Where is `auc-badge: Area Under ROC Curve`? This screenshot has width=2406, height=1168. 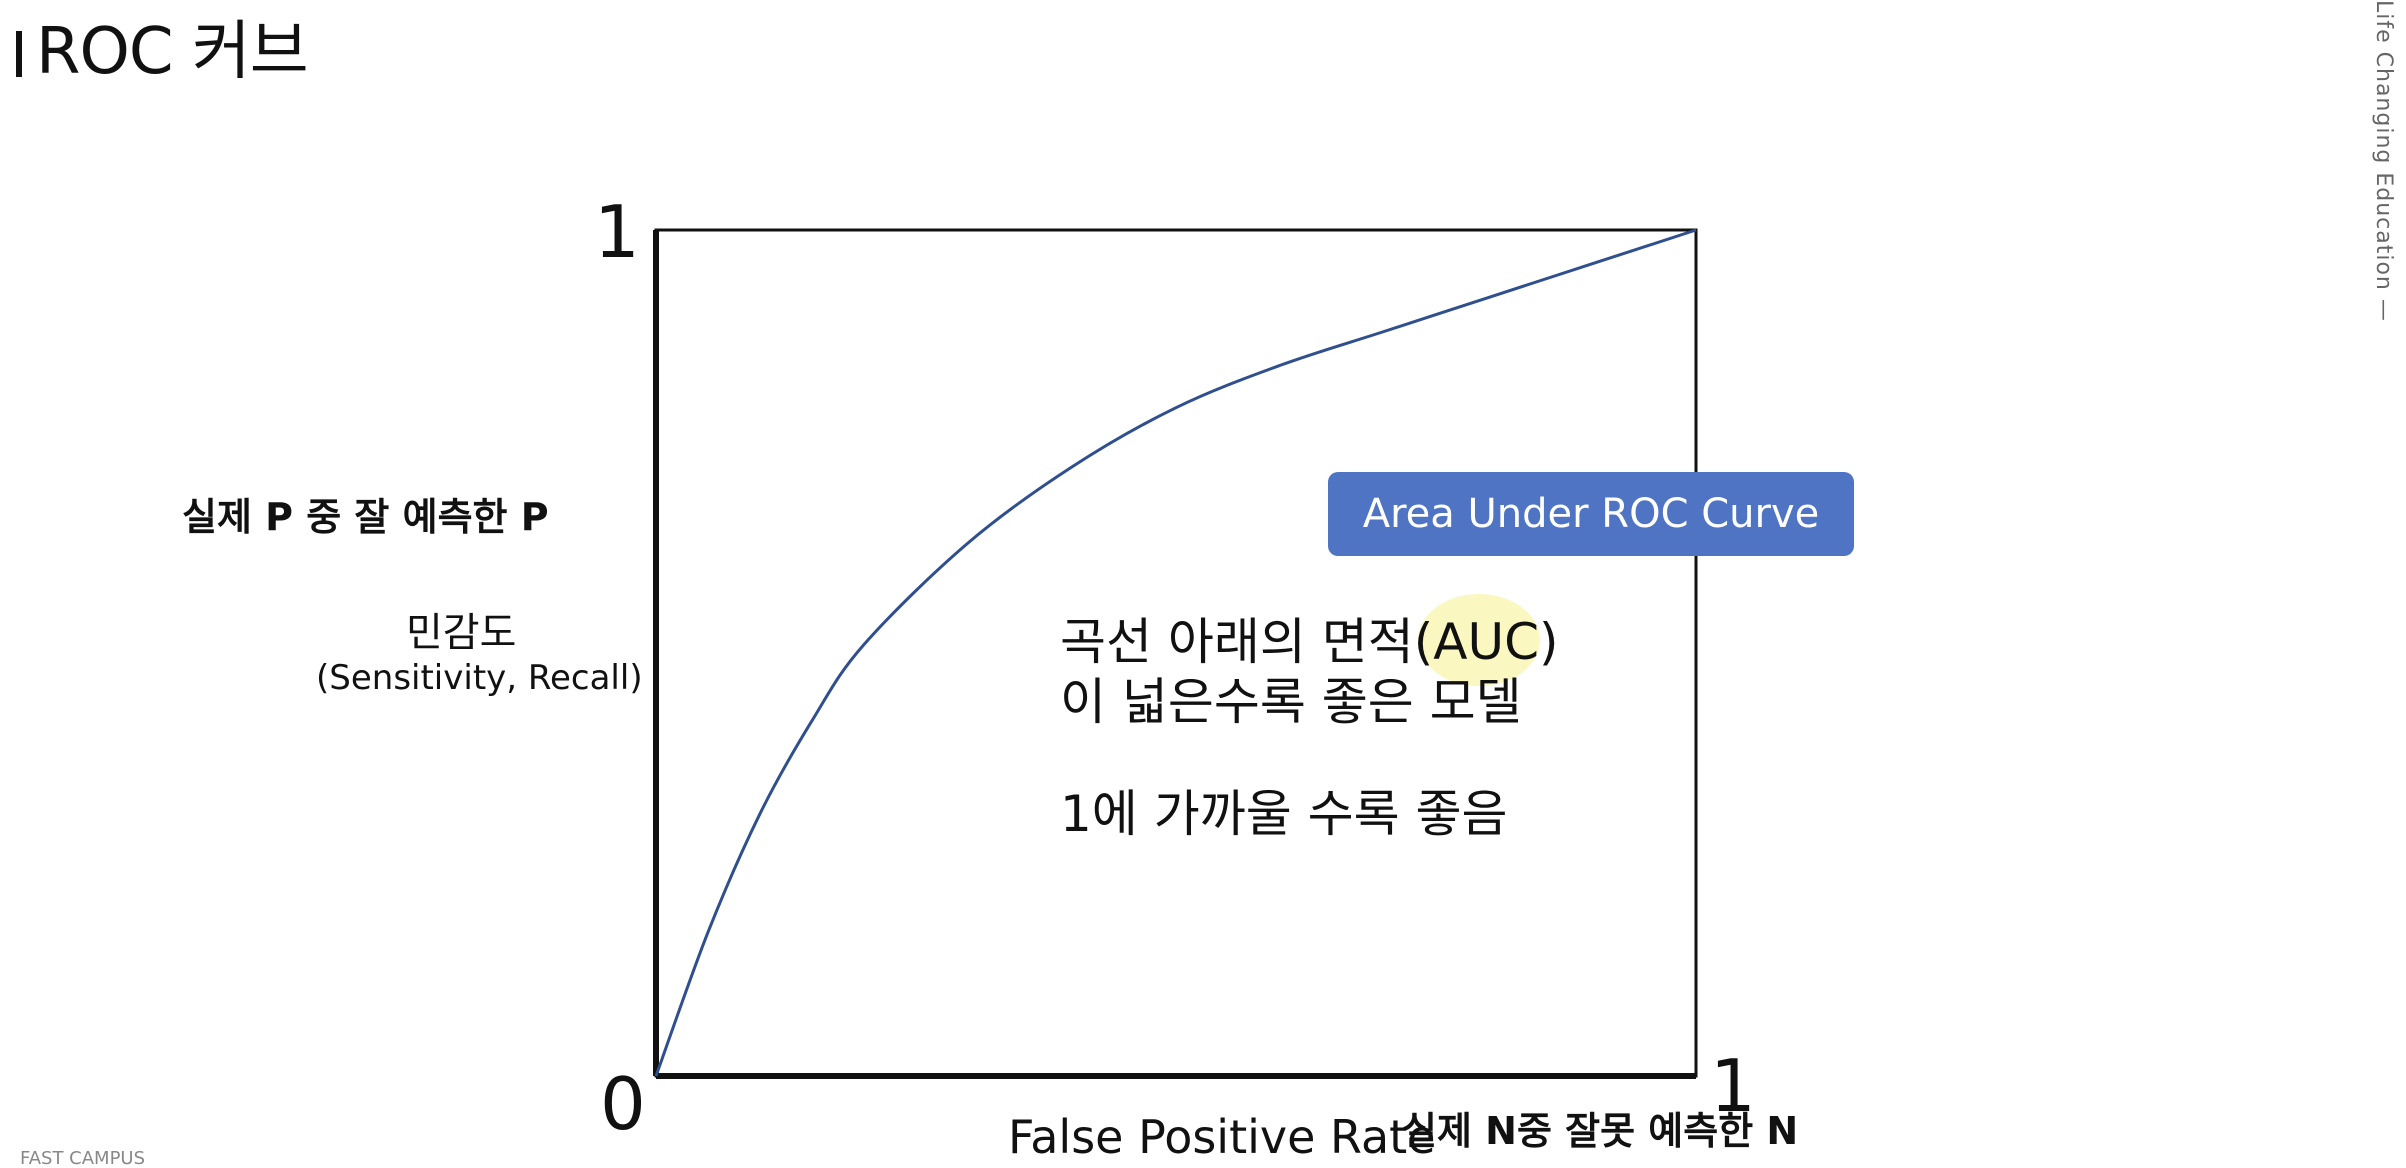 auc-badge: Area Under ROC Curve is located at coordinates (1591, 514).